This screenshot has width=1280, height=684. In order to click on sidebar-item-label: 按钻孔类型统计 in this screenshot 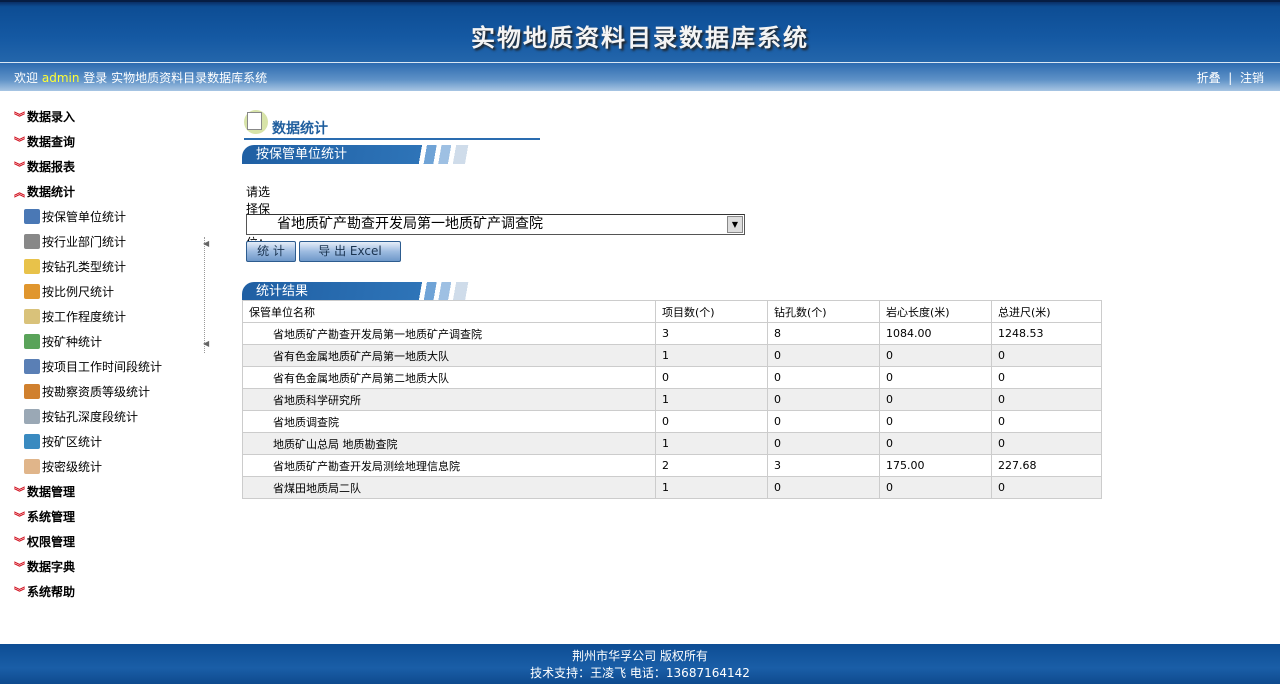, I will do `click(84, 267)`.